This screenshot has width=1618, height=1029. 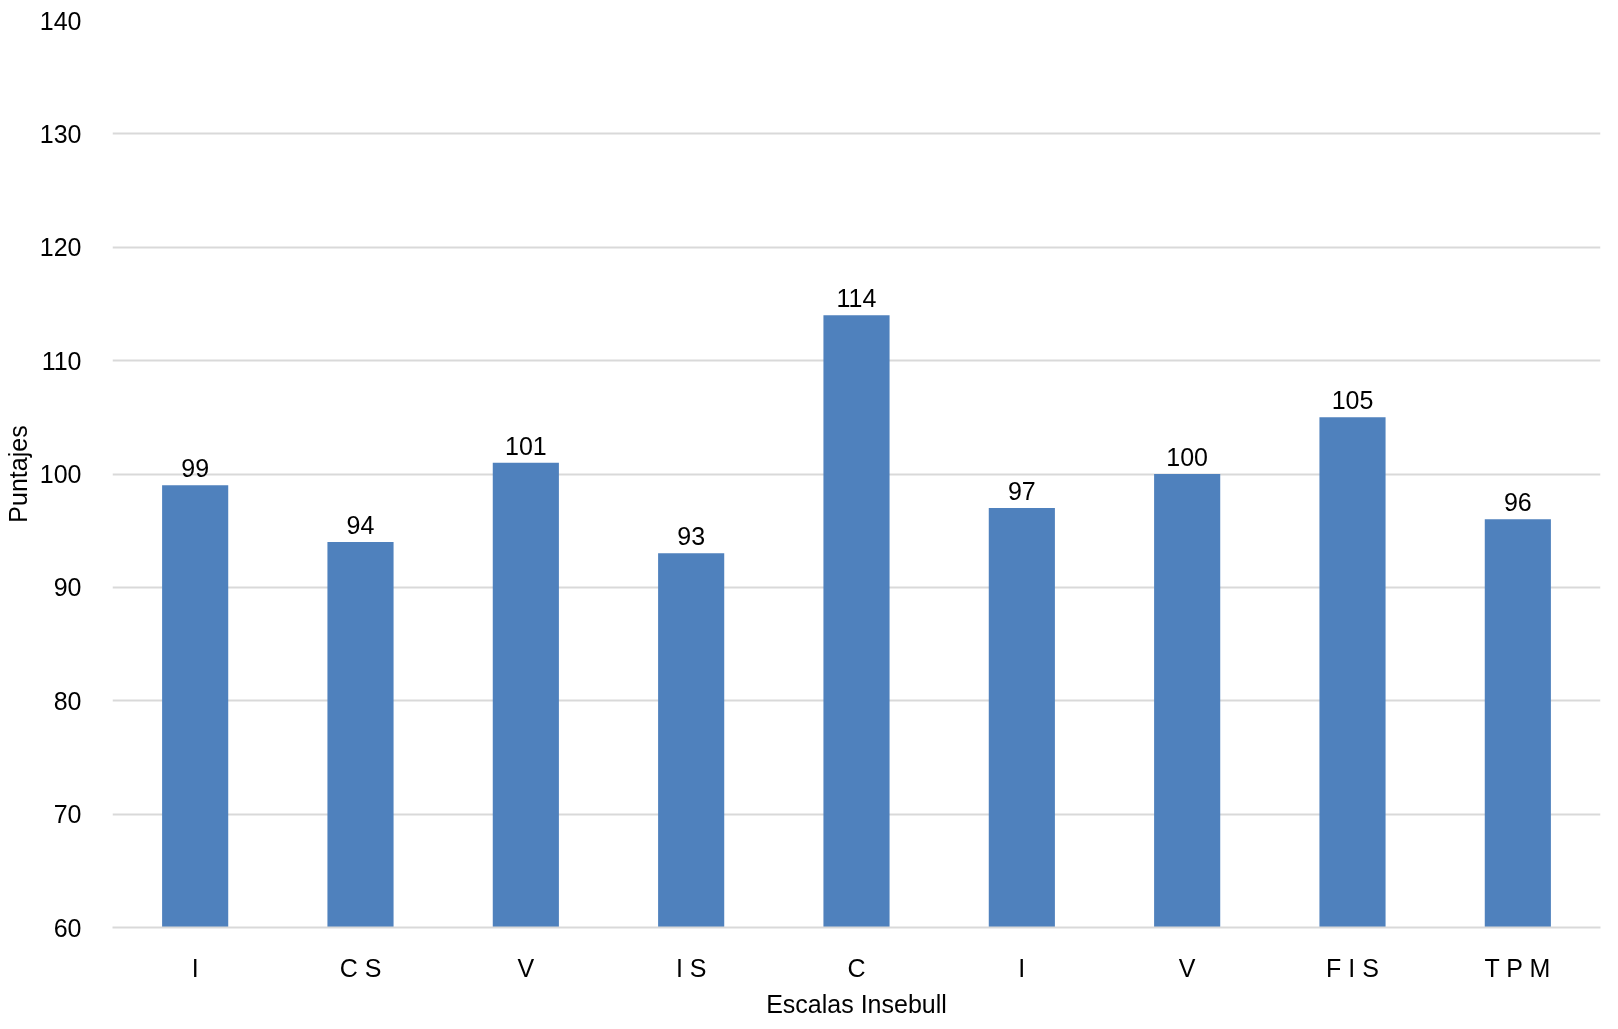 I want to click on data-label: 96, so click(x=1517, y=502).